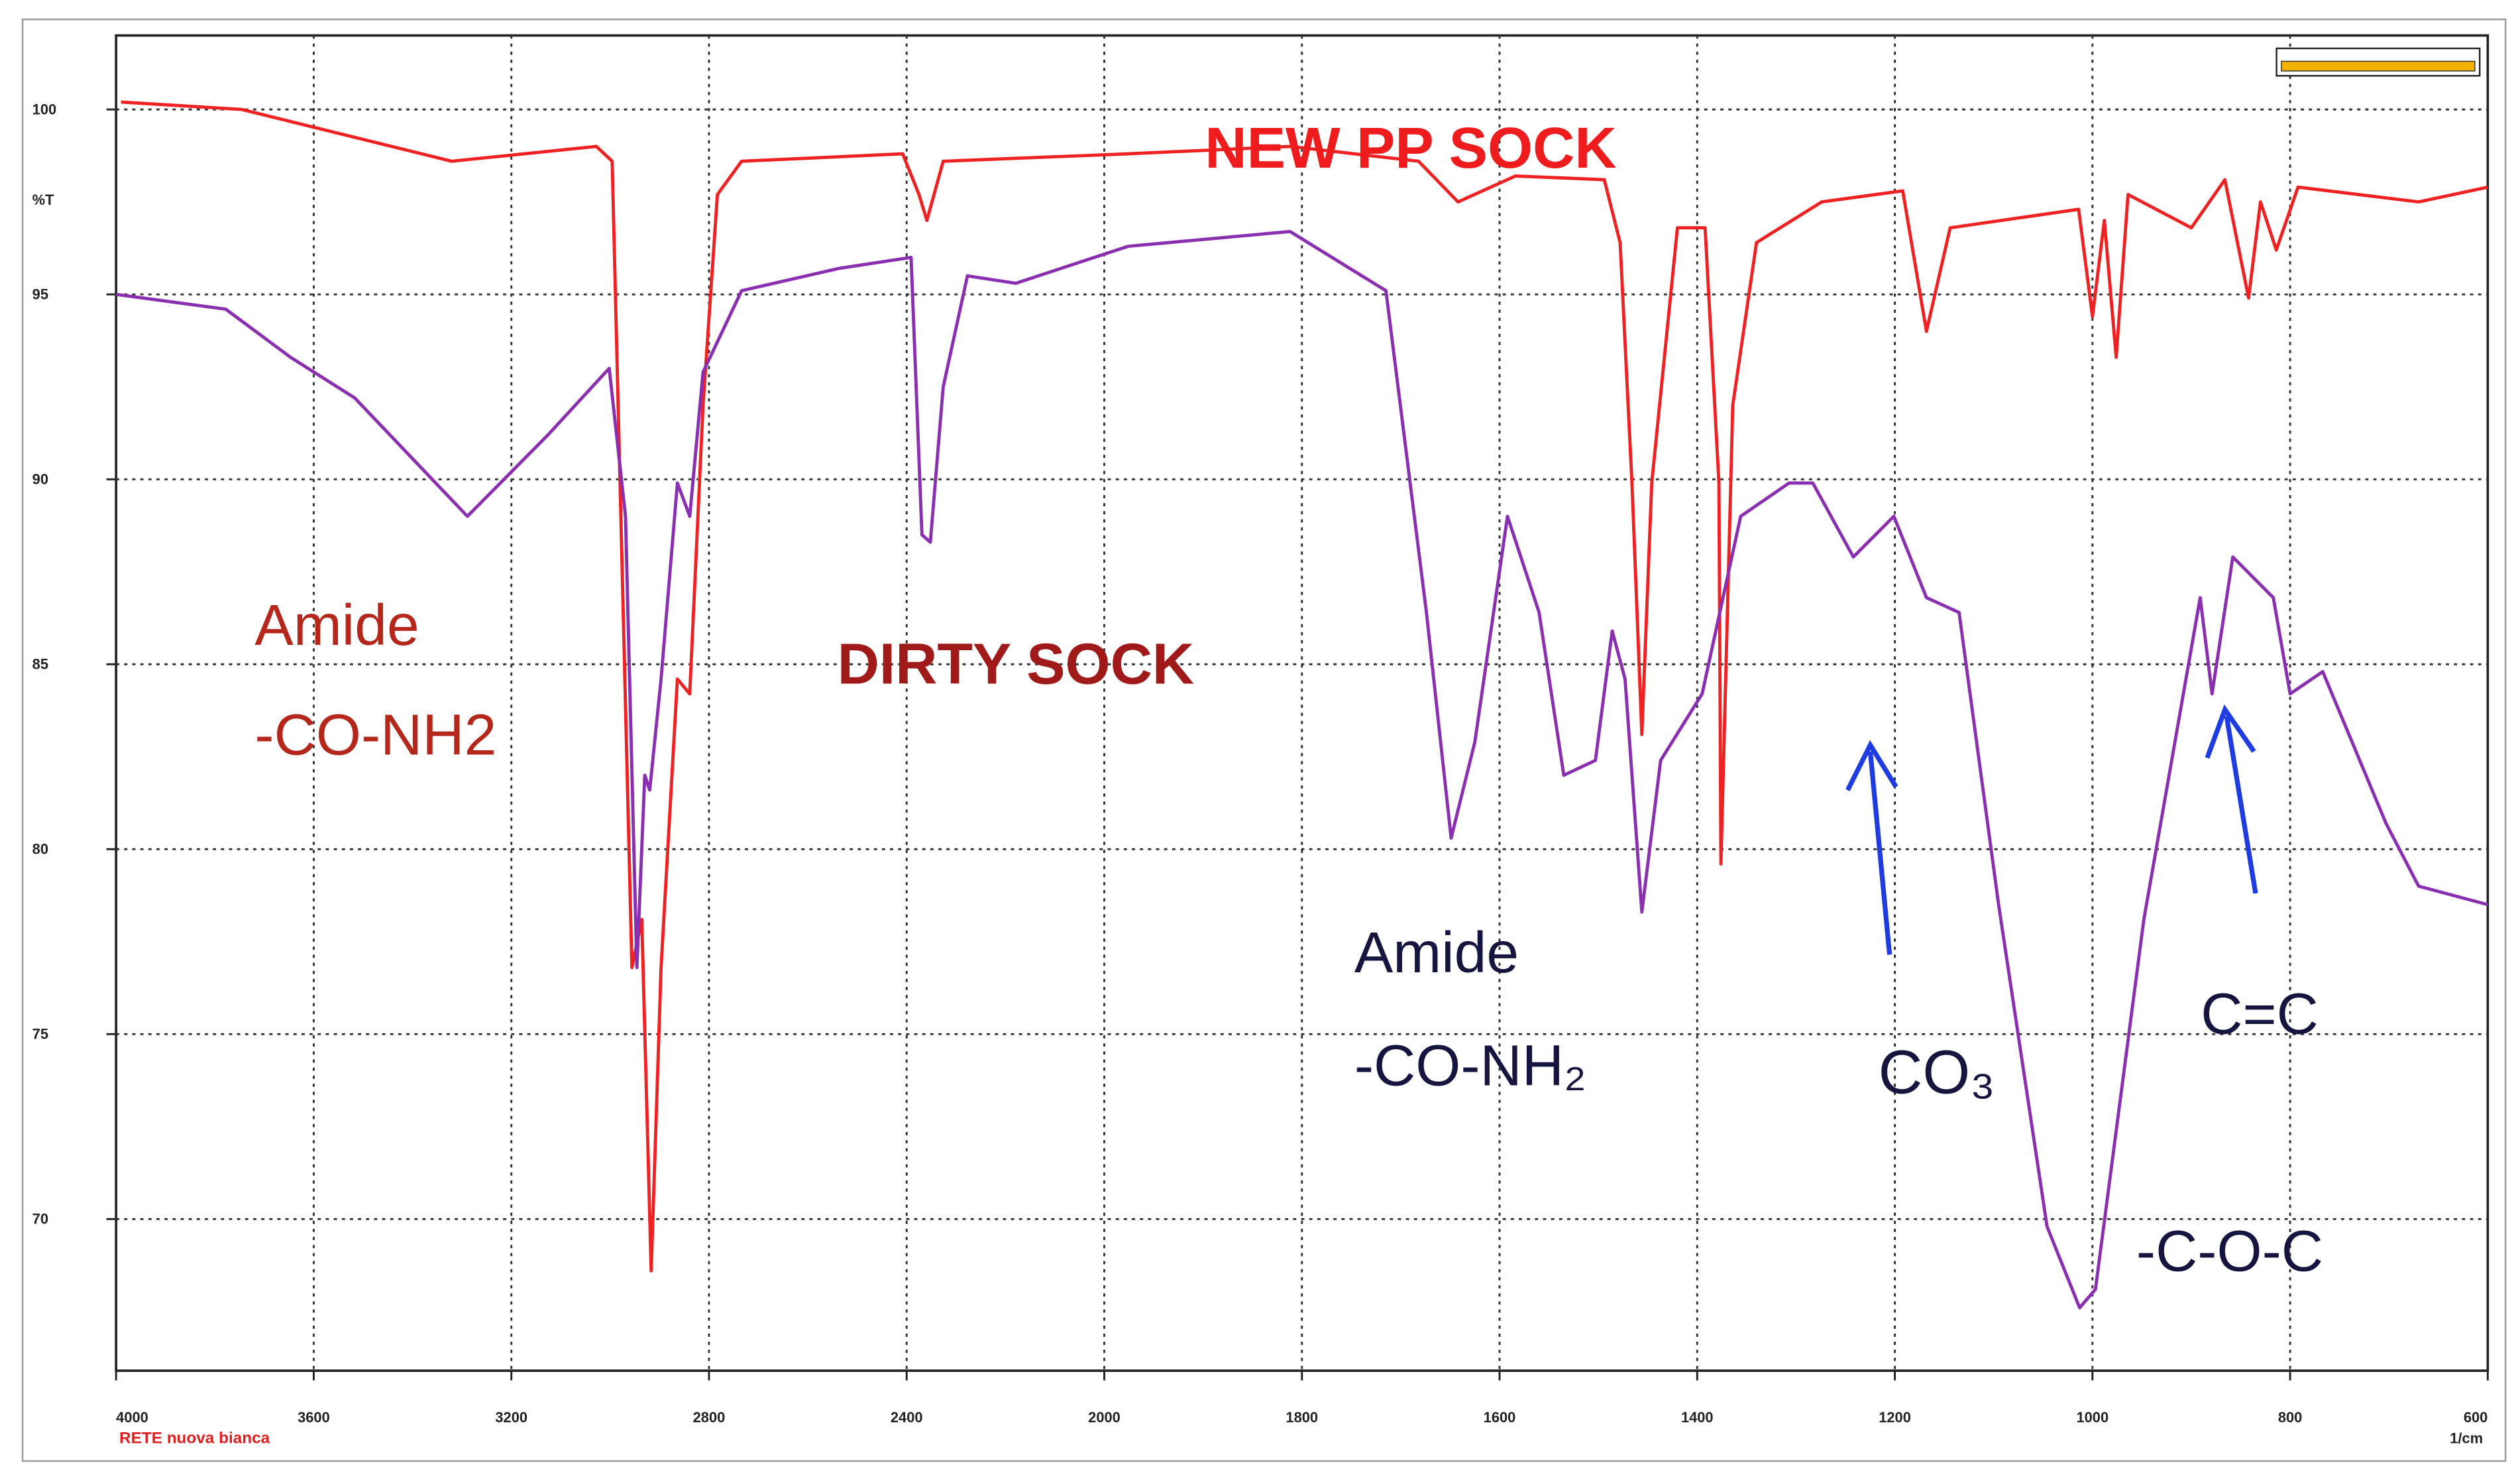 This screenshot has height=1476, width=2520. I want to click on annotation: CO₃, so click(1937, 1072).